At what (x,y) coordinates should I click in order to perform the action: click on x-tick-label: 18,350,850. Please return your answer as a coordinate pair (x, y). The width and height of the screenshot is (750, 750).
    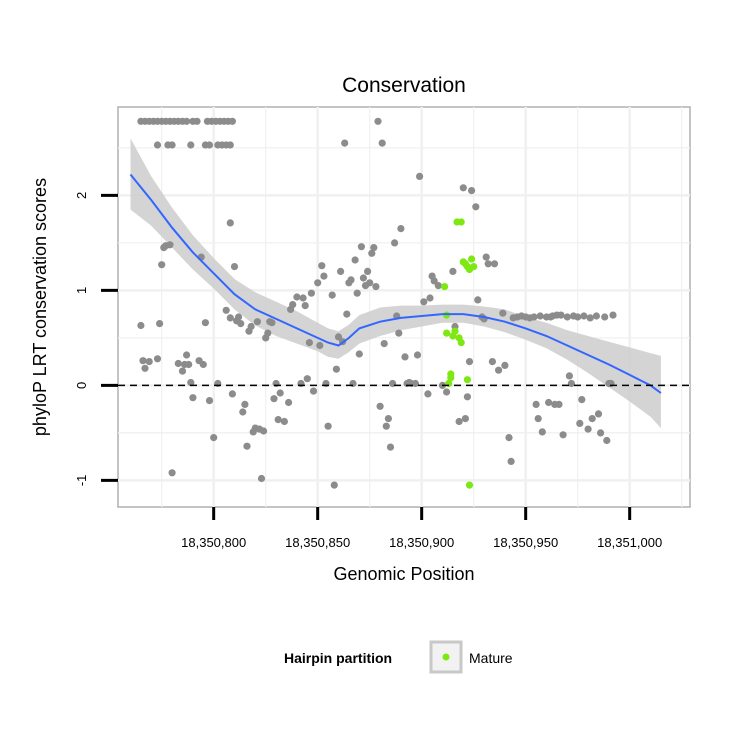
    Looking at the image, I should click on (317, 542).